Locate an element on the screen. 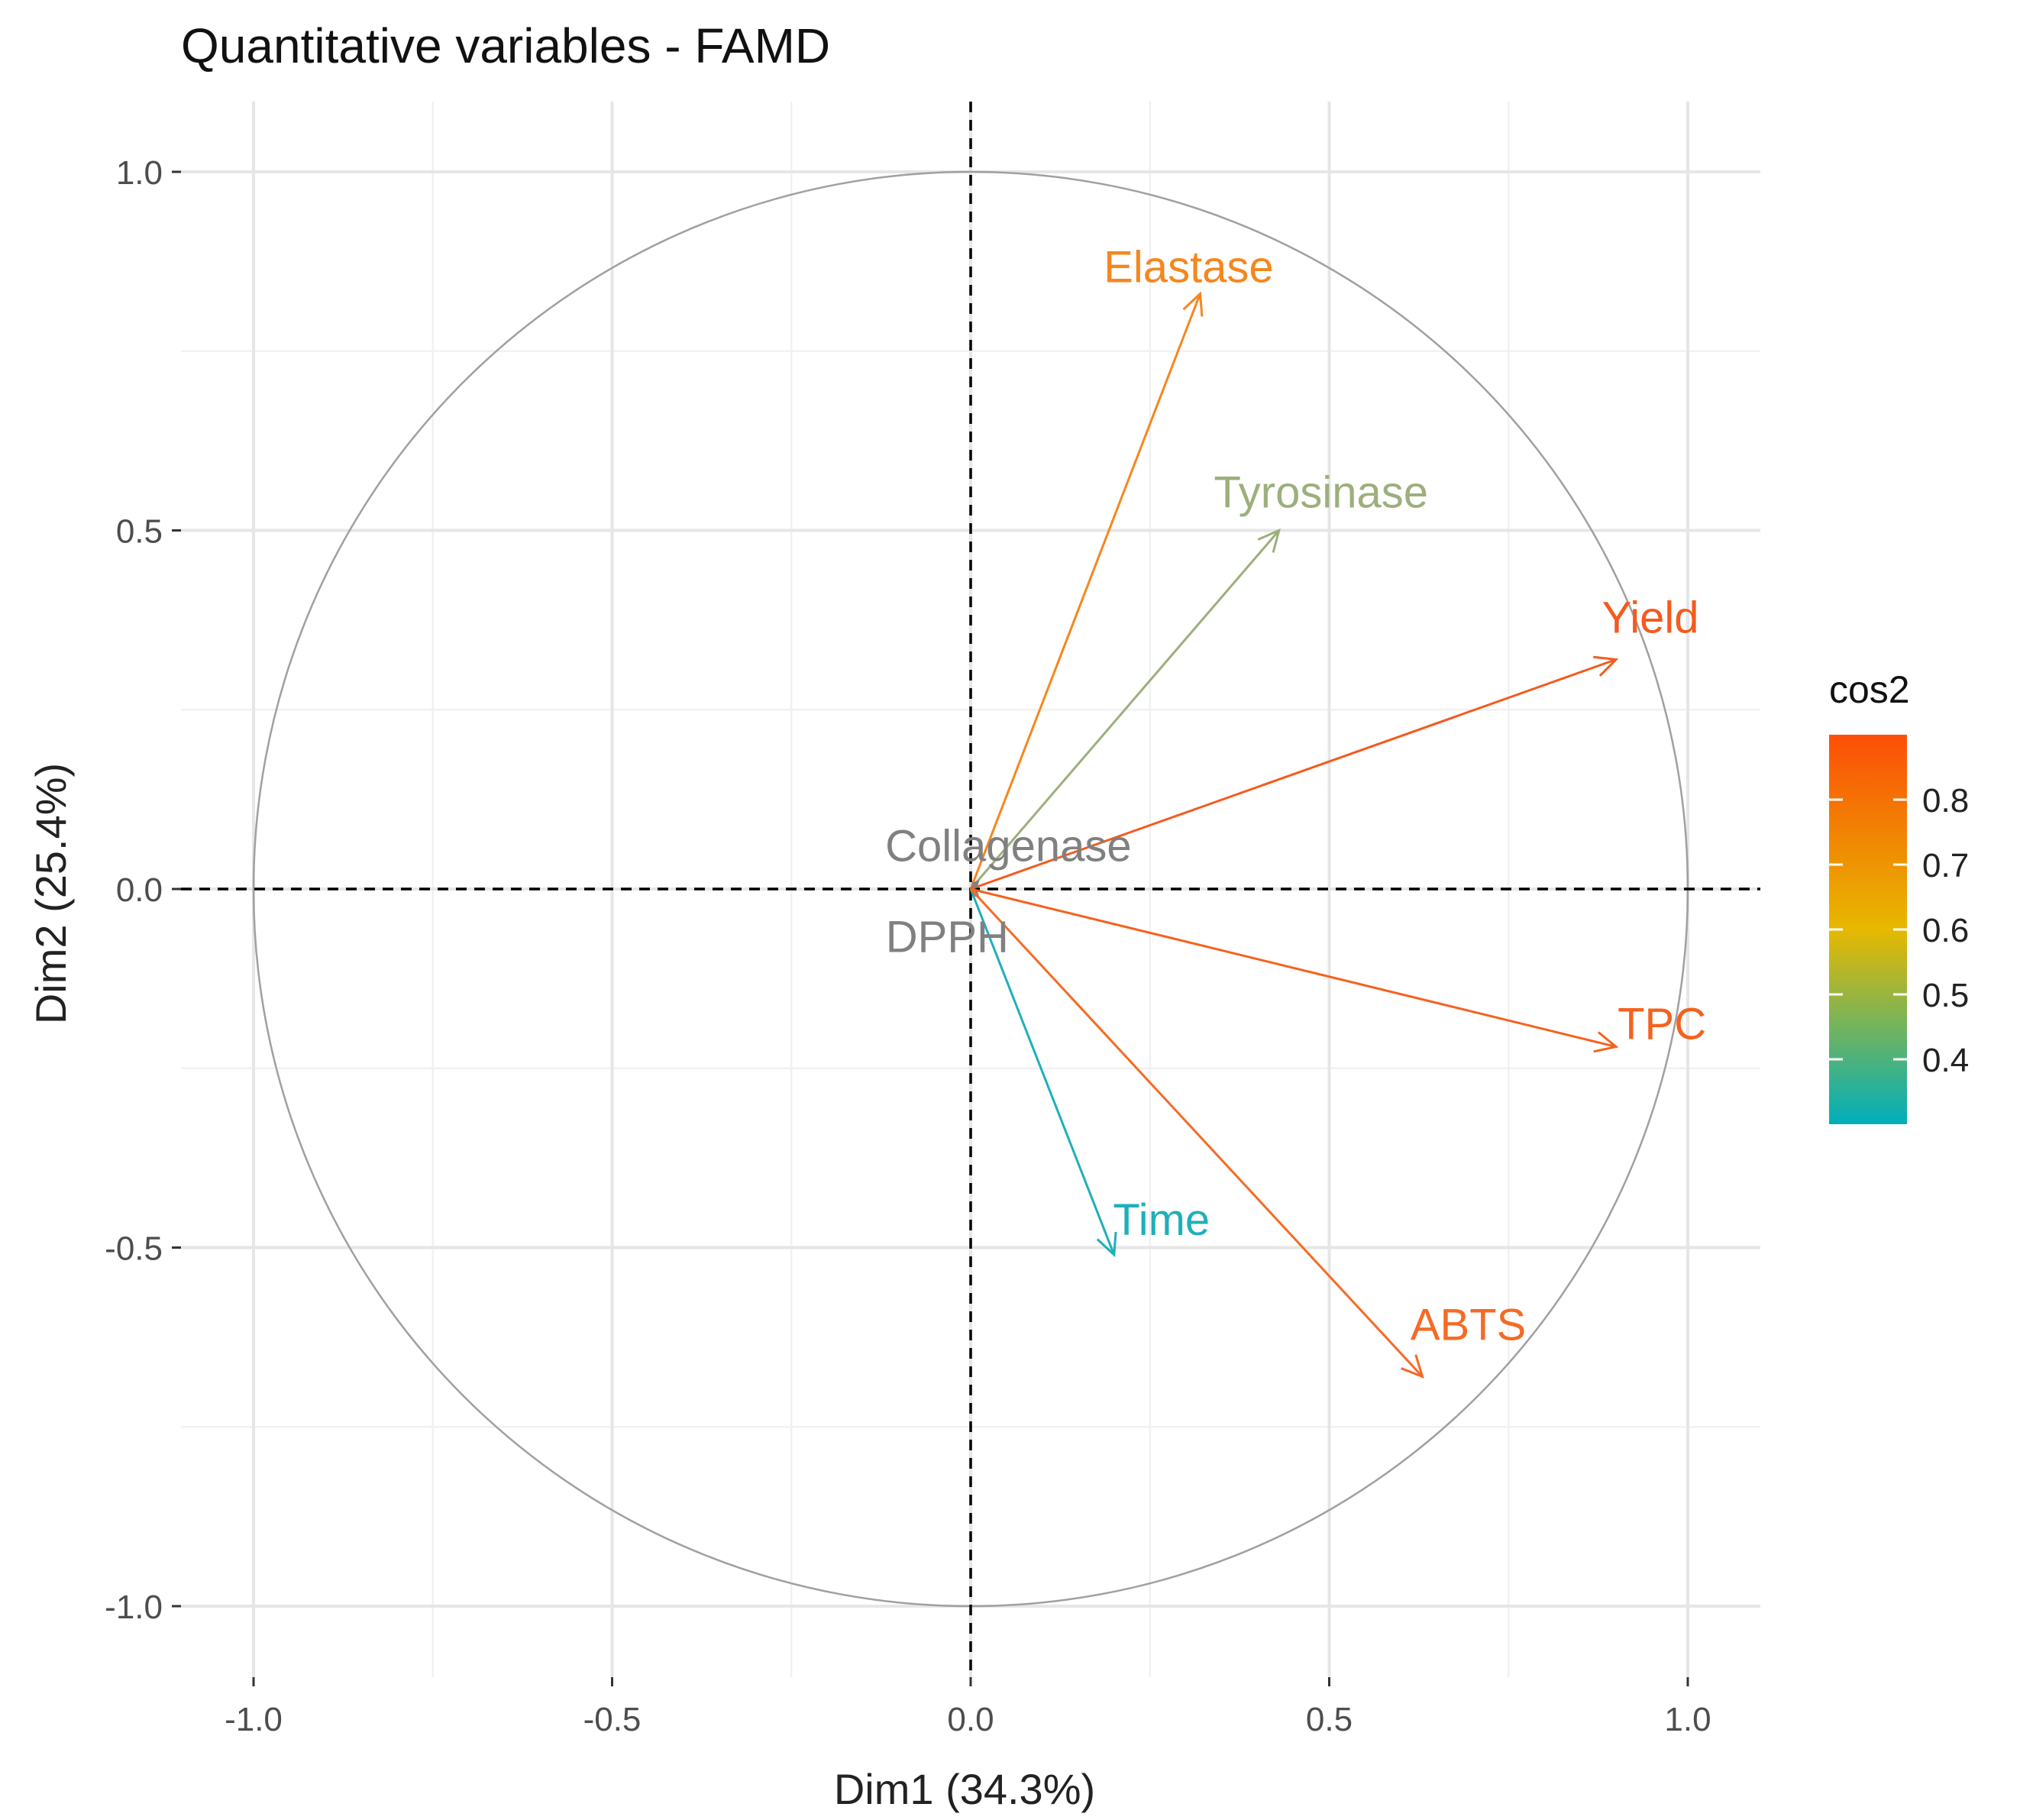  x-axis-title: Dim1 (34.3%) is located at coordinates (964, 1789).